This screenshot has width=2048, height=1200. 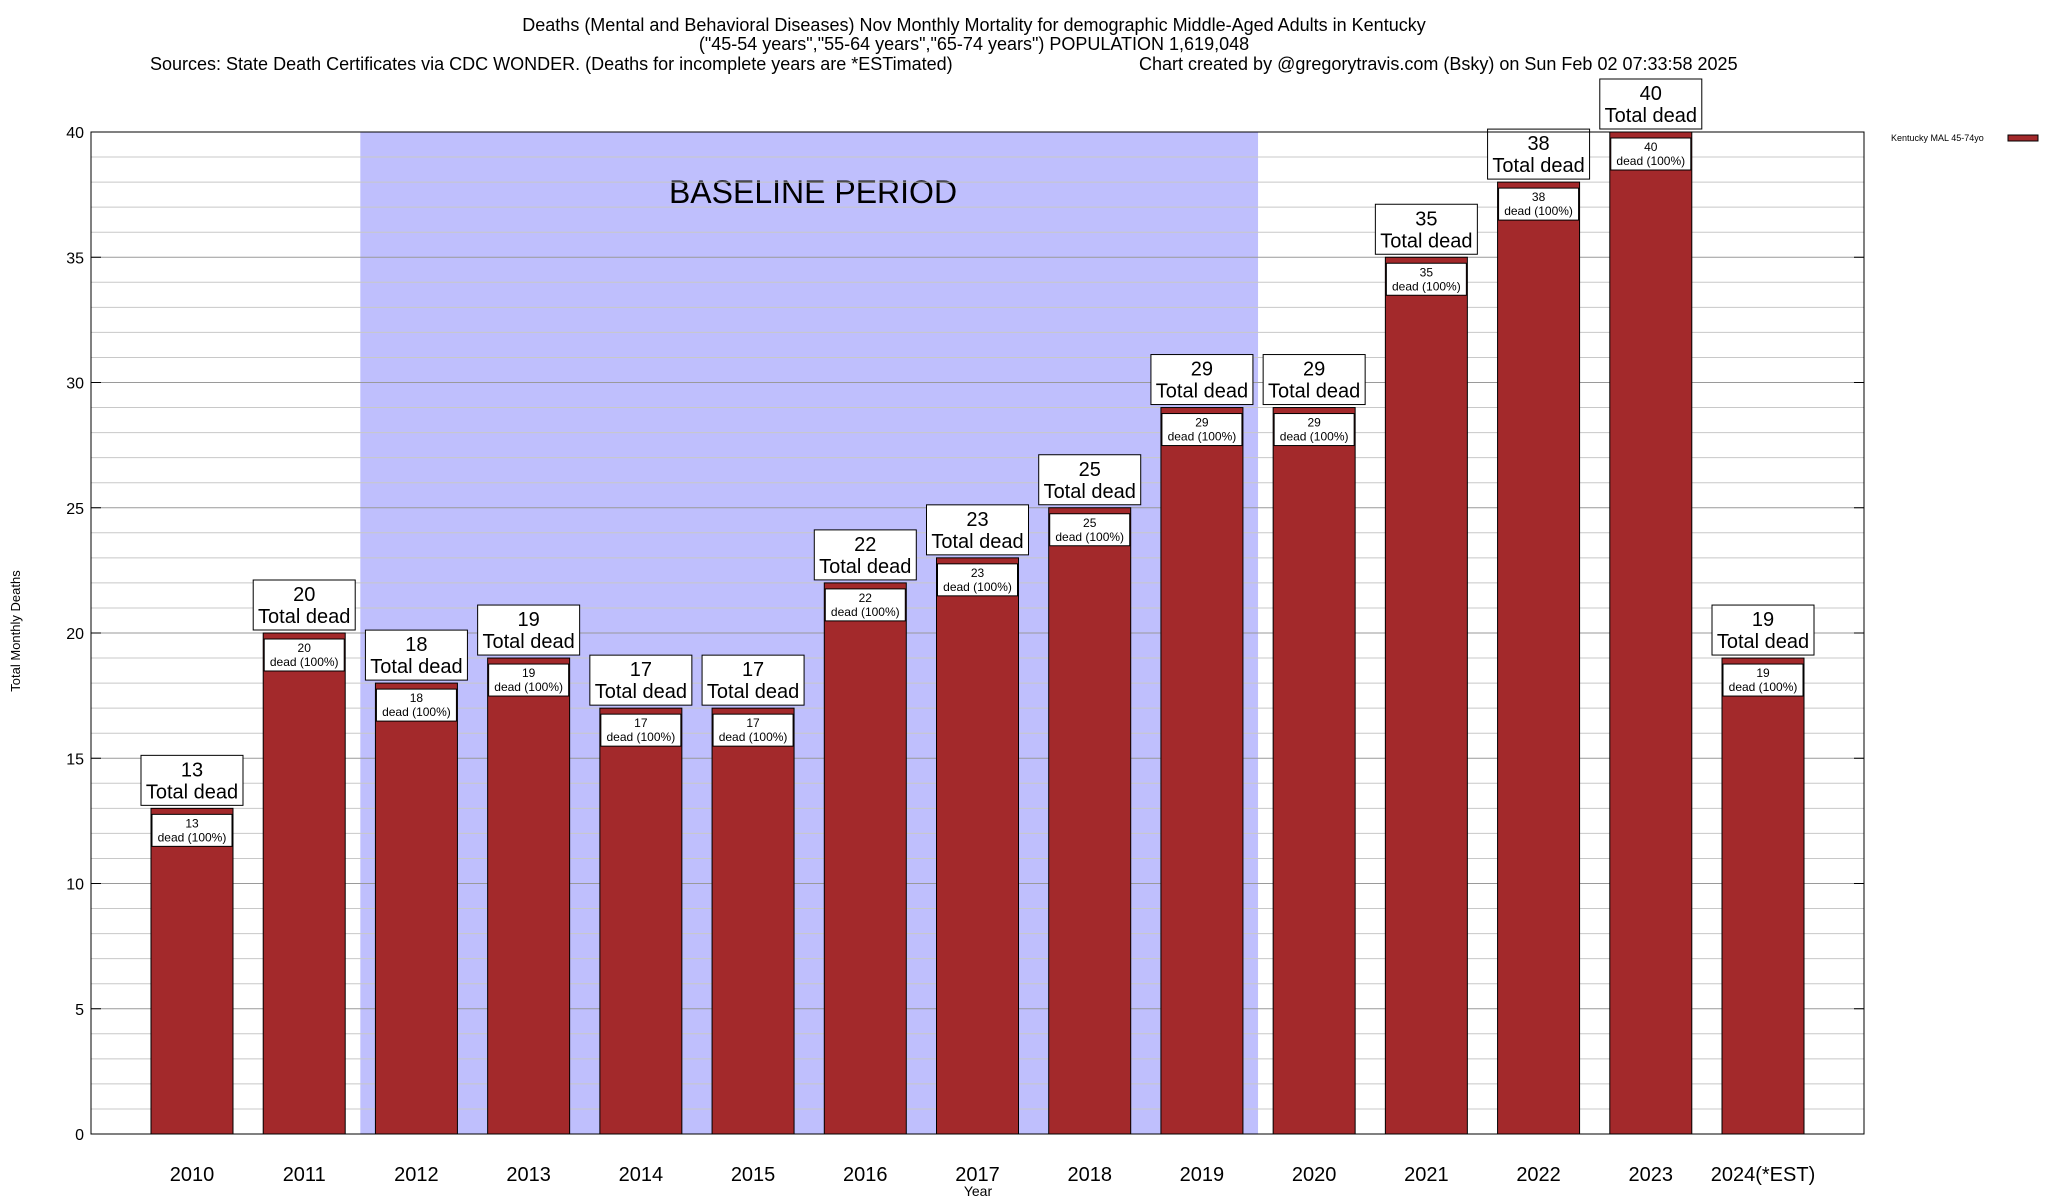 What do you see at coordinates (865, 1175) in the screenshot?
I see `x-tick-label: 2016` at bounding box center [865, 1175].